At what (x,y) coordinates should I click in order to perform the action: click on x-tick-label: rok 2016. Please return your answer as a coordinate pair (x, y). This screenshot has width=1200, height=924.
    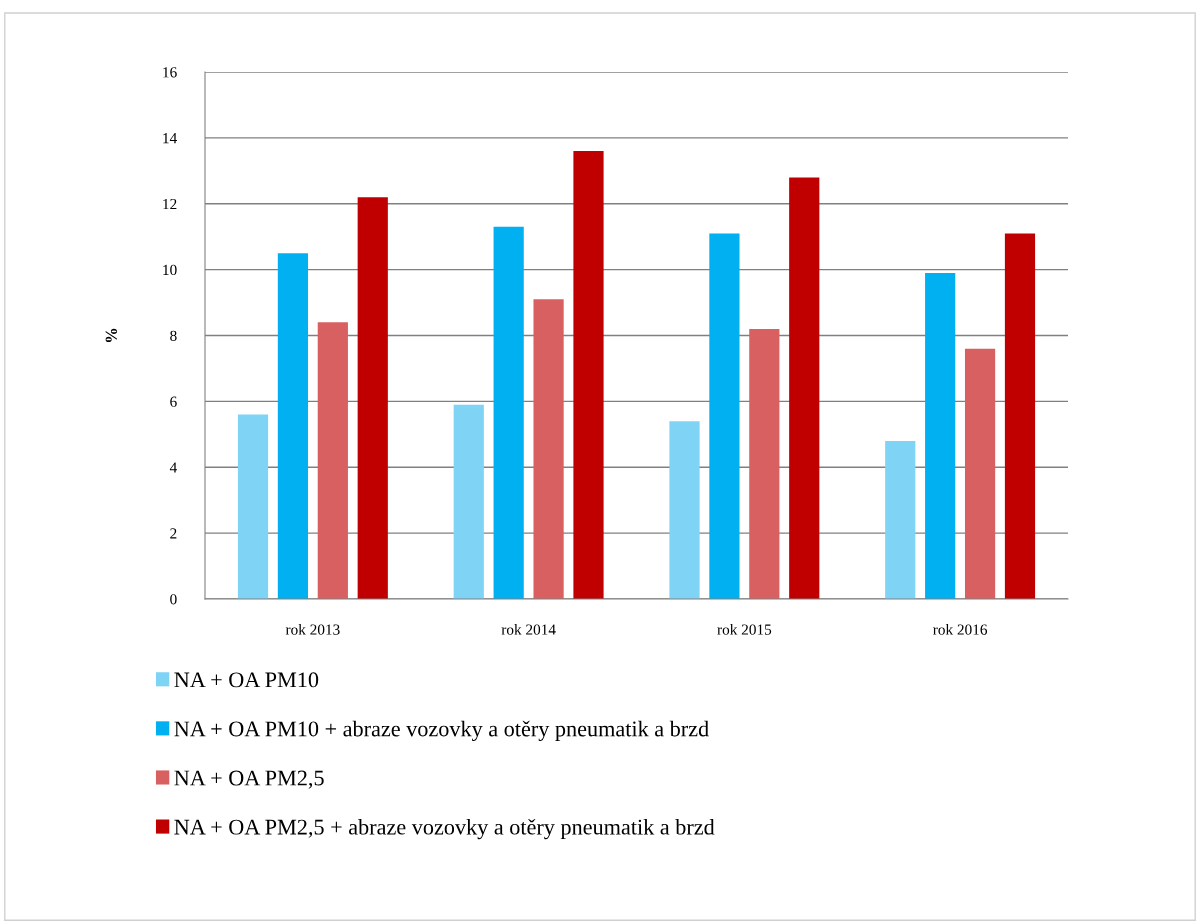
    Looking at the image, I should click on (960, 629).